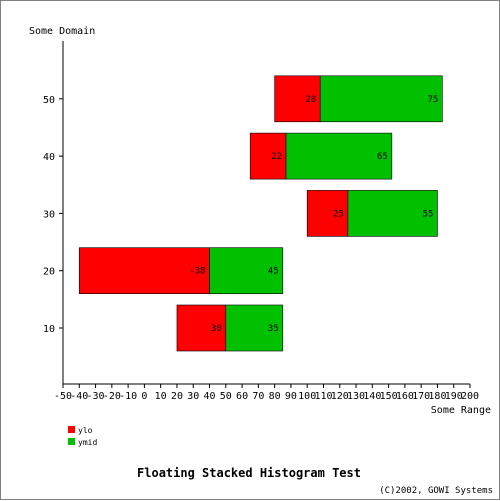 This screenshot has width=500, height=501. What do you see at coordinates (372, 396) in the screenshot?
I see `x-tick-label: 140` at bounding box center [372, 396].